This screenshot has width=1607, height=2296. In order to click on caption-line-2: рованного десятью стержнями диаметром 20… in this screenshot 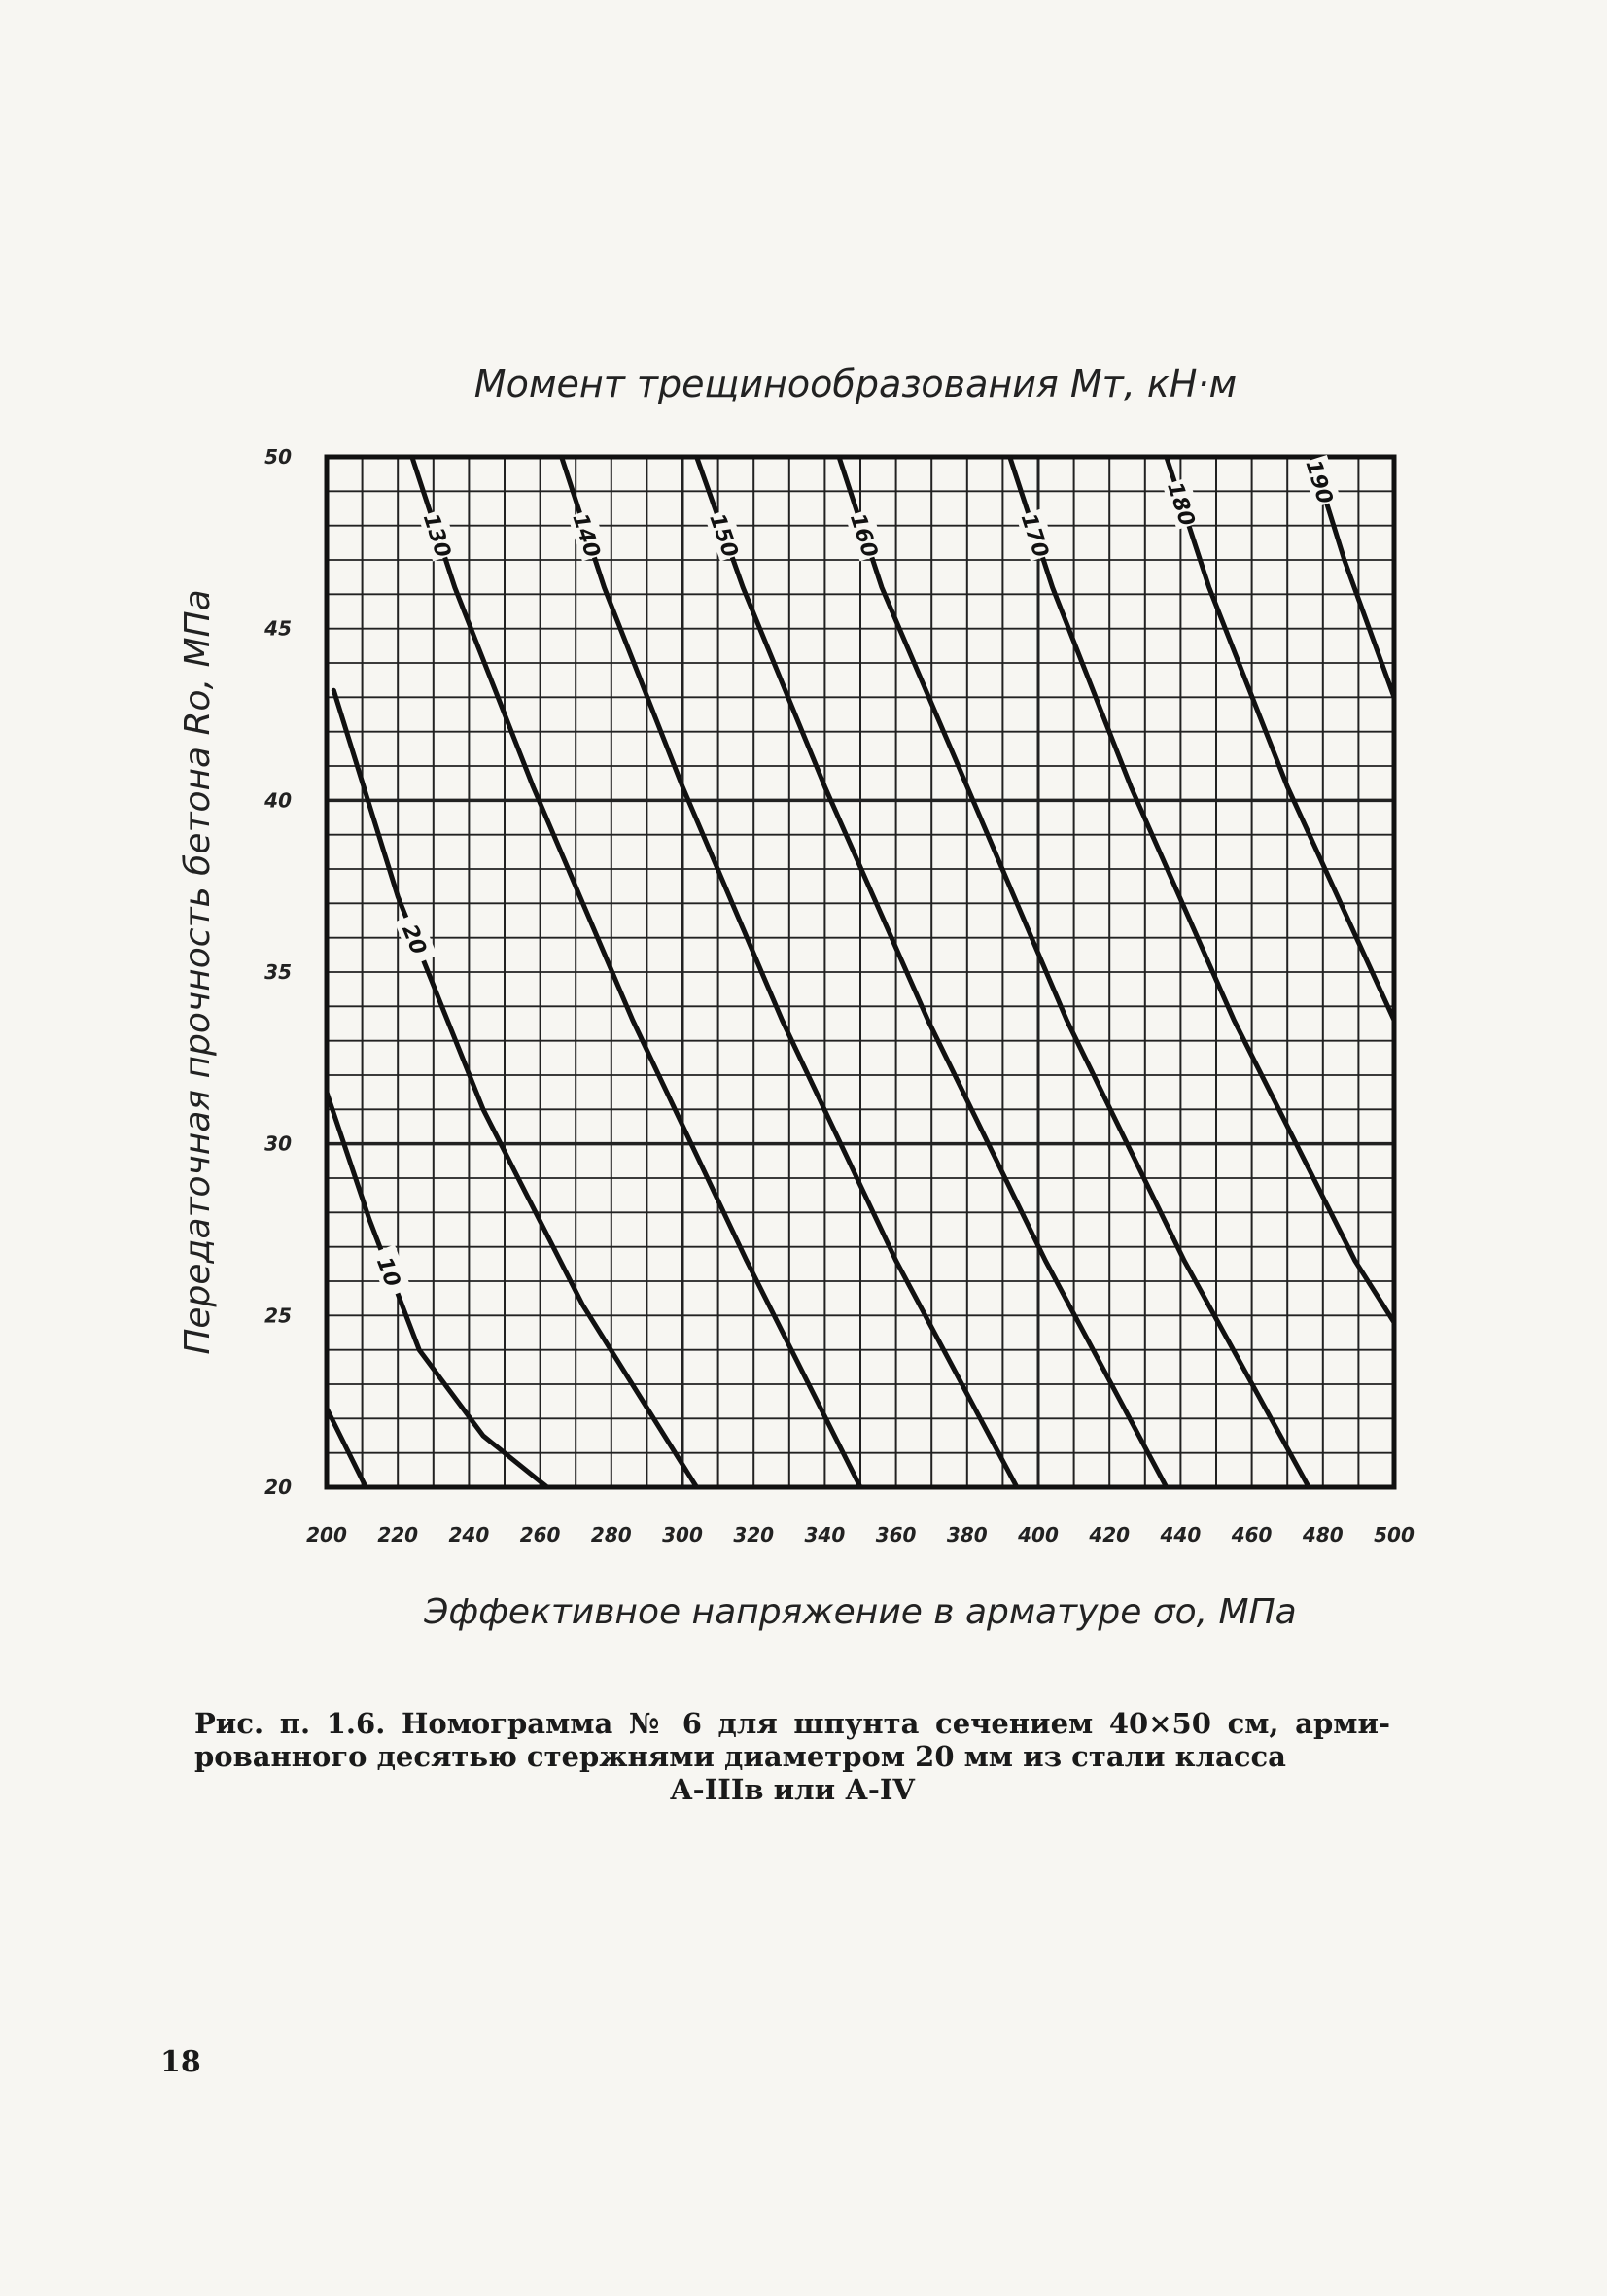, I will do `click(740, 1756)`.